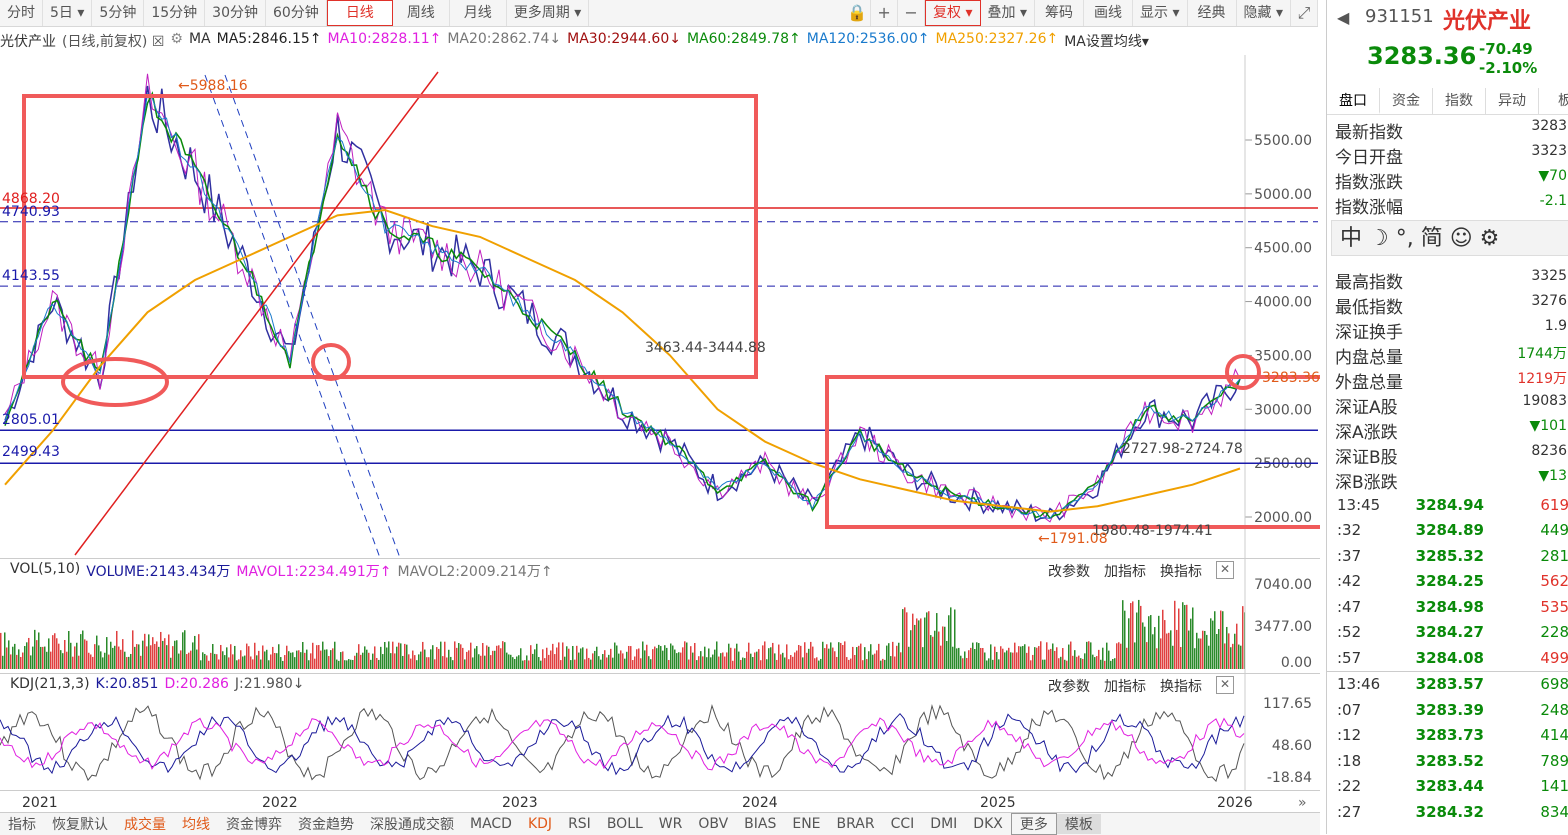 This screenshot has width=1568, height=835. Describe the element at coordinates (1264, 13) in the screenshot. I see `tab-hide: 隐藏 ▾` at that location.